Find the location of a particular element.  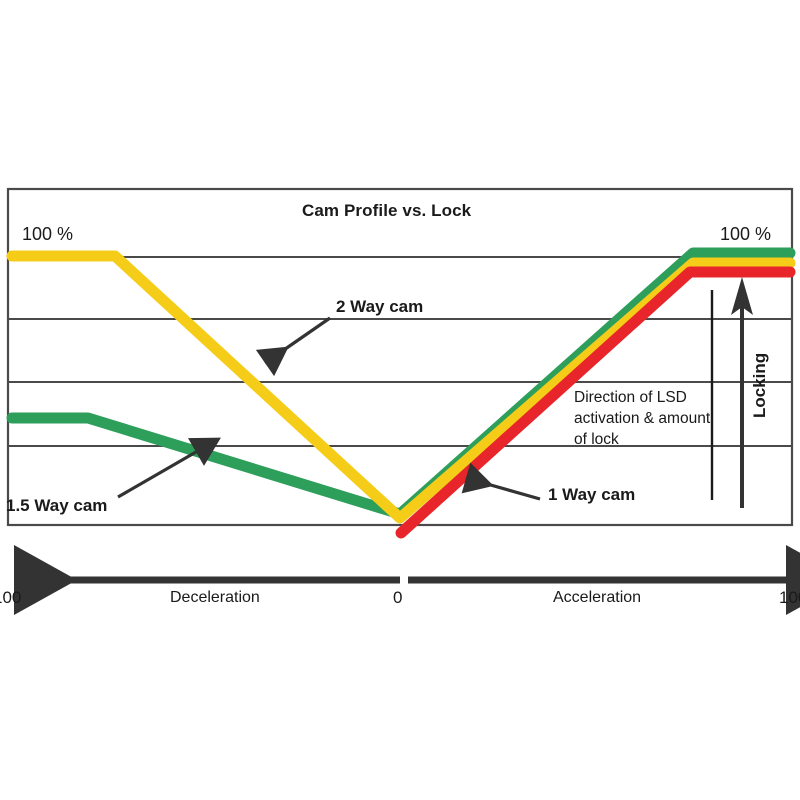

label-2-way-cam: 2 Way cam is located at coordinates (380, 306).